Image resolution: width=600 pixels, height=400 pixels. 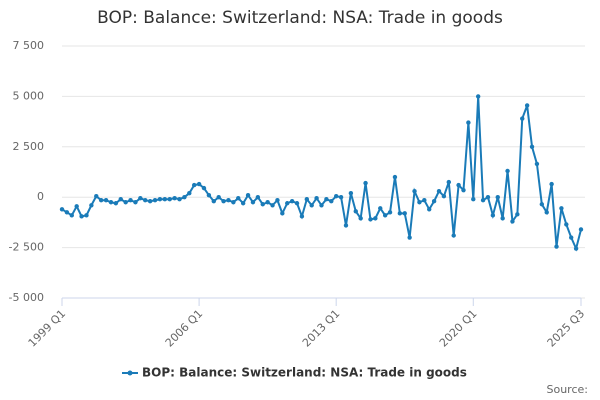 I want to click on x-tick-label: 2025 Q3, so click(x=566, y=328).